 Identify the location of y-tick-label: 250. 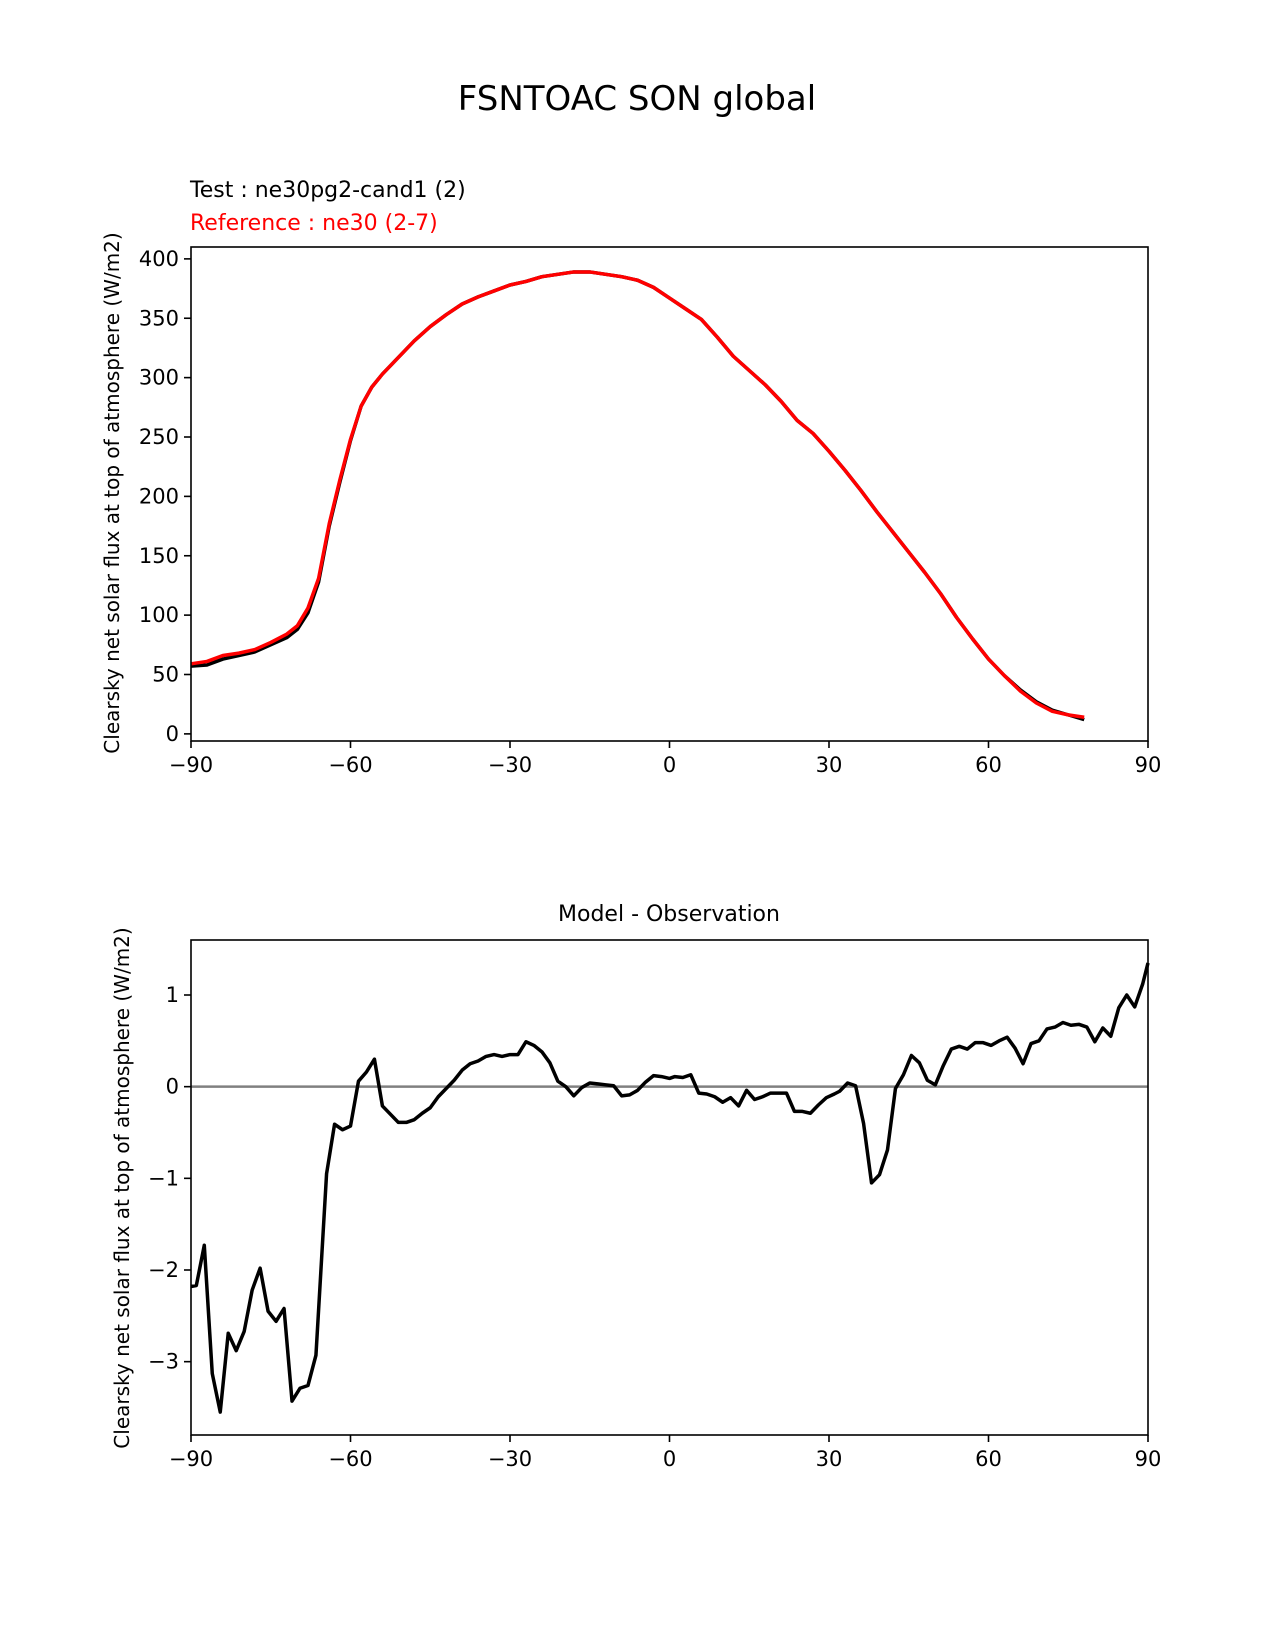
(159, 437).